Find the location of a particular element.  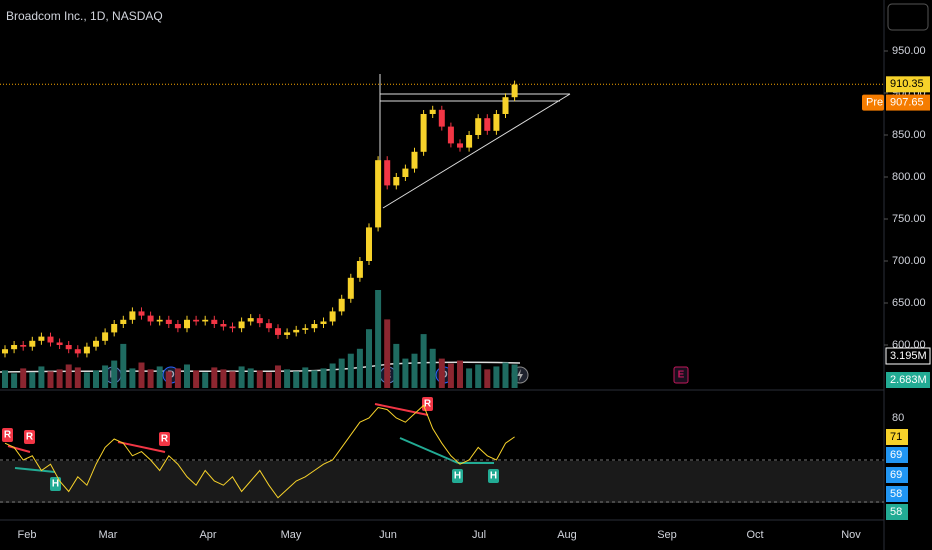

last-price: 910.35 is located at coordinates (907, 84).